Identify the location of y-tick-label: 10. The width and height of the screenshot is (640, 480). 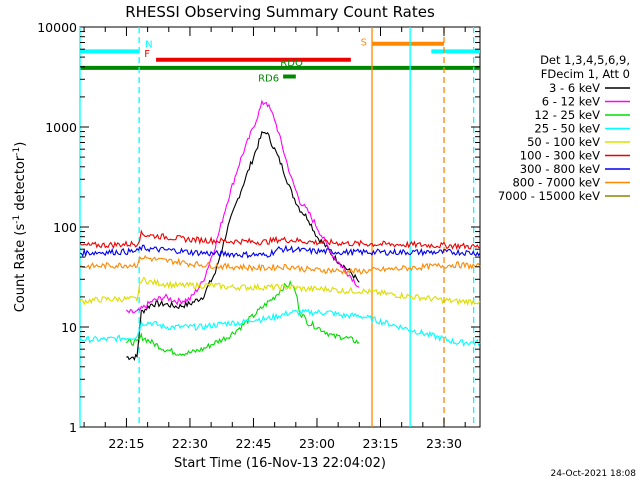
(69, 327).